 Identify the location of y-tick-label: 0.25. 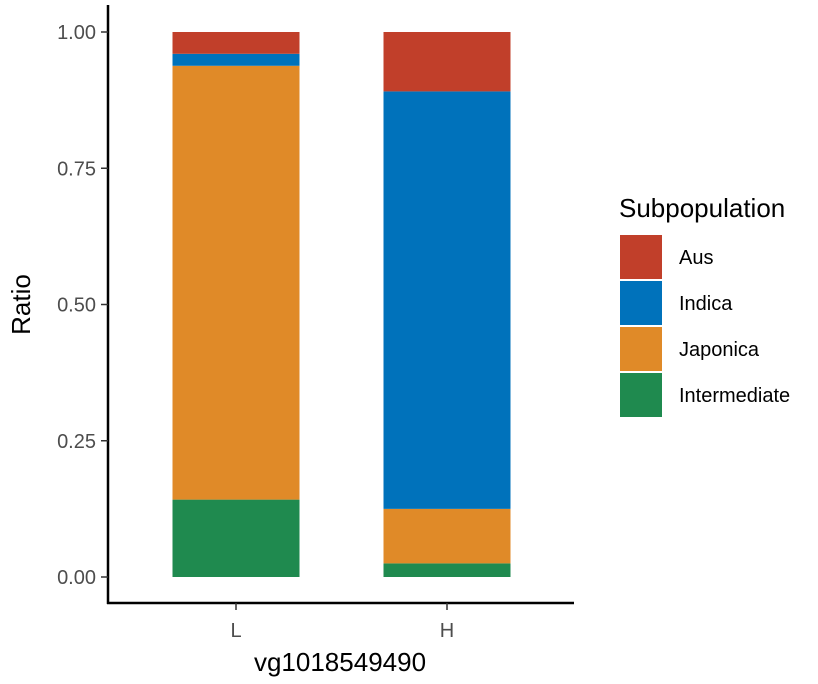
(76, 442).